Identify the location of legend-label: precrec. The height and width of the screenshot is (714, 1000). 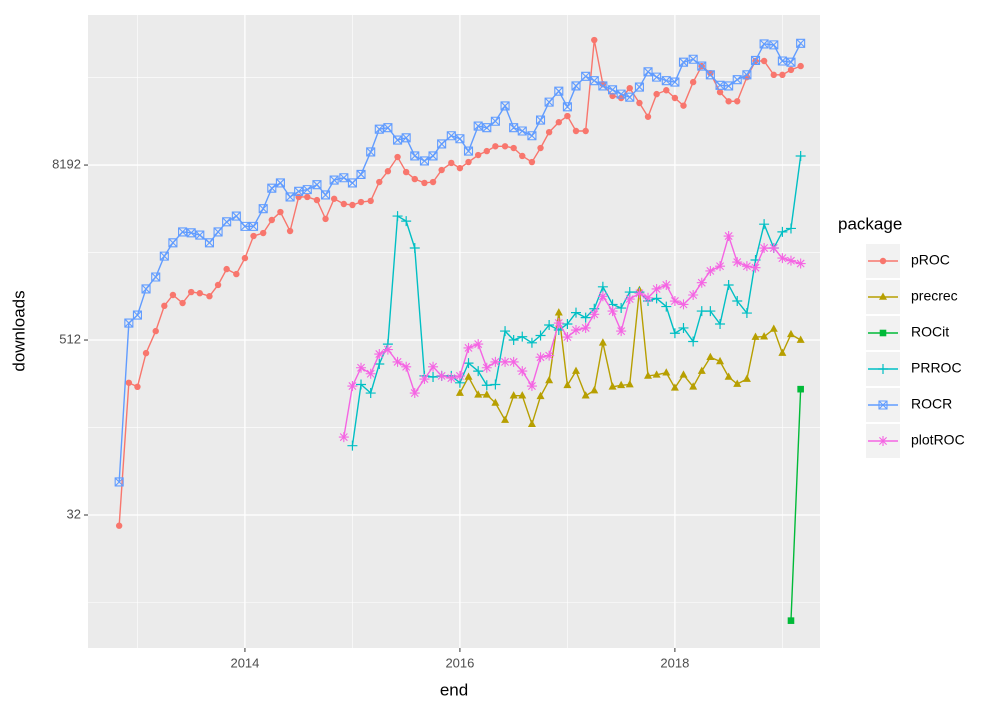
(934, 296).